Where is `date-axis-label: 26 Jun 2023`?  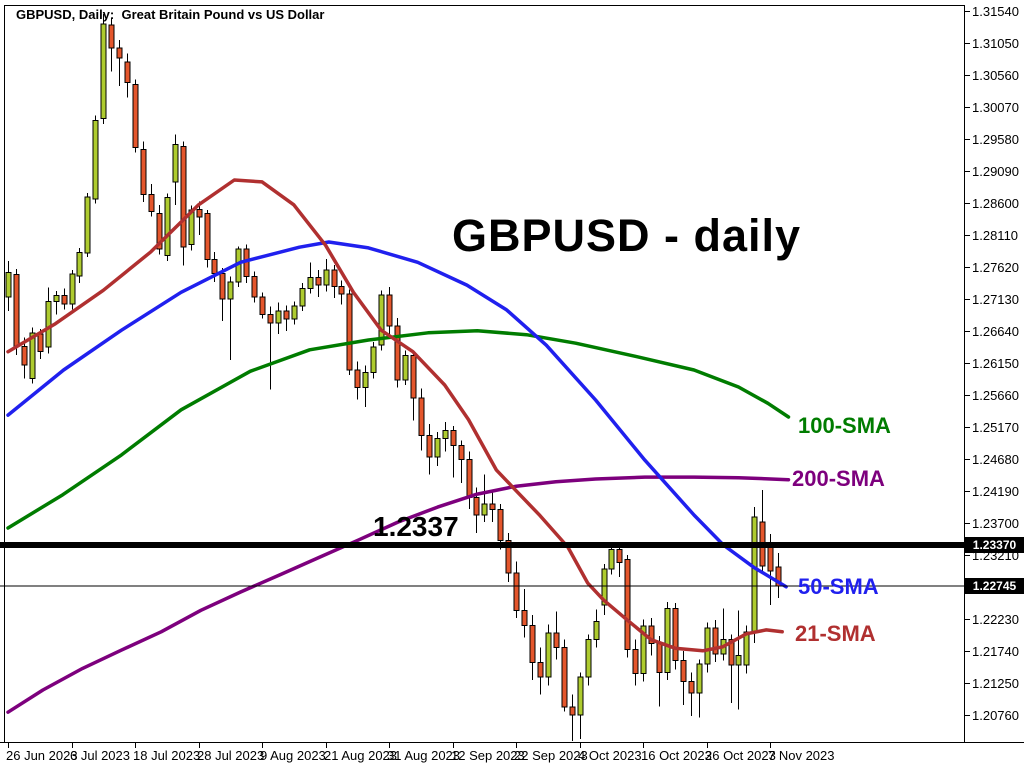
date-axis-label: 26 Jun 2023 is located at coordinates (42, 755).